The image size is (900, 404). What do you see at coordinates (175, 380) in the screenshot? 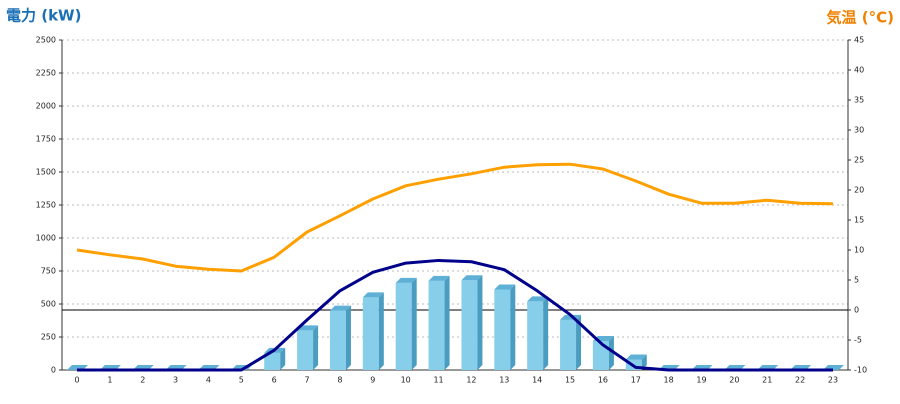
I see `x-tick-label: 3` at bounding box center [175, 380].